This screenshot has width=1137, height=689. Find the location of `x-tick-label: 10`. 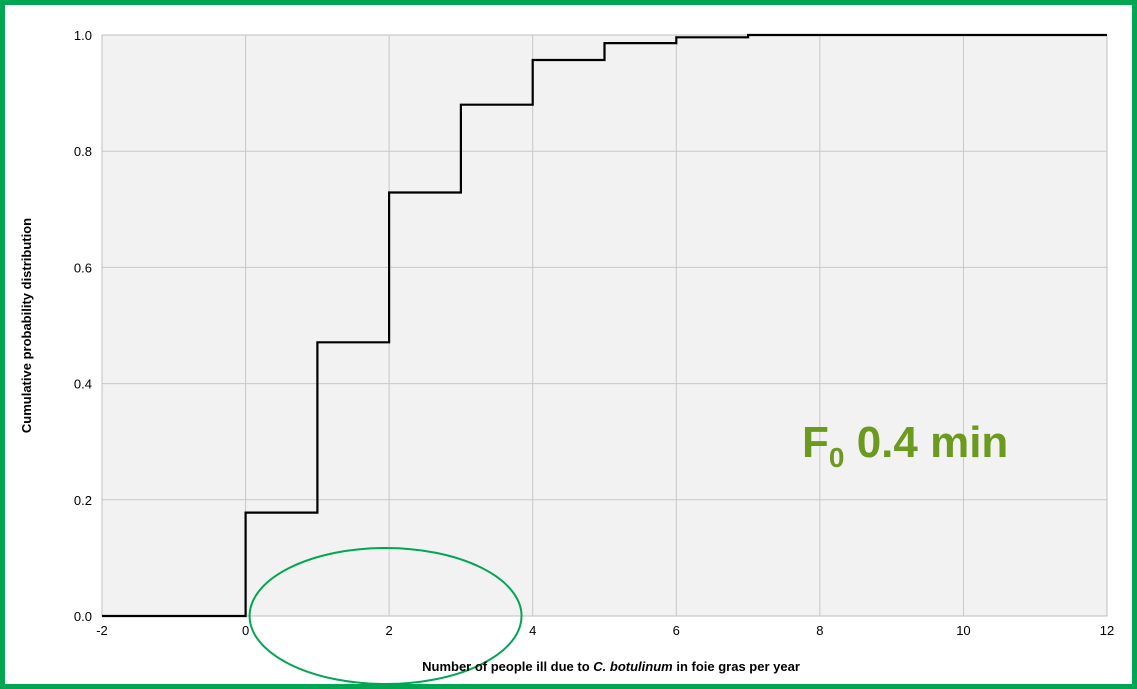

x-tick-label: 10 is located at coordinates (963, 630).